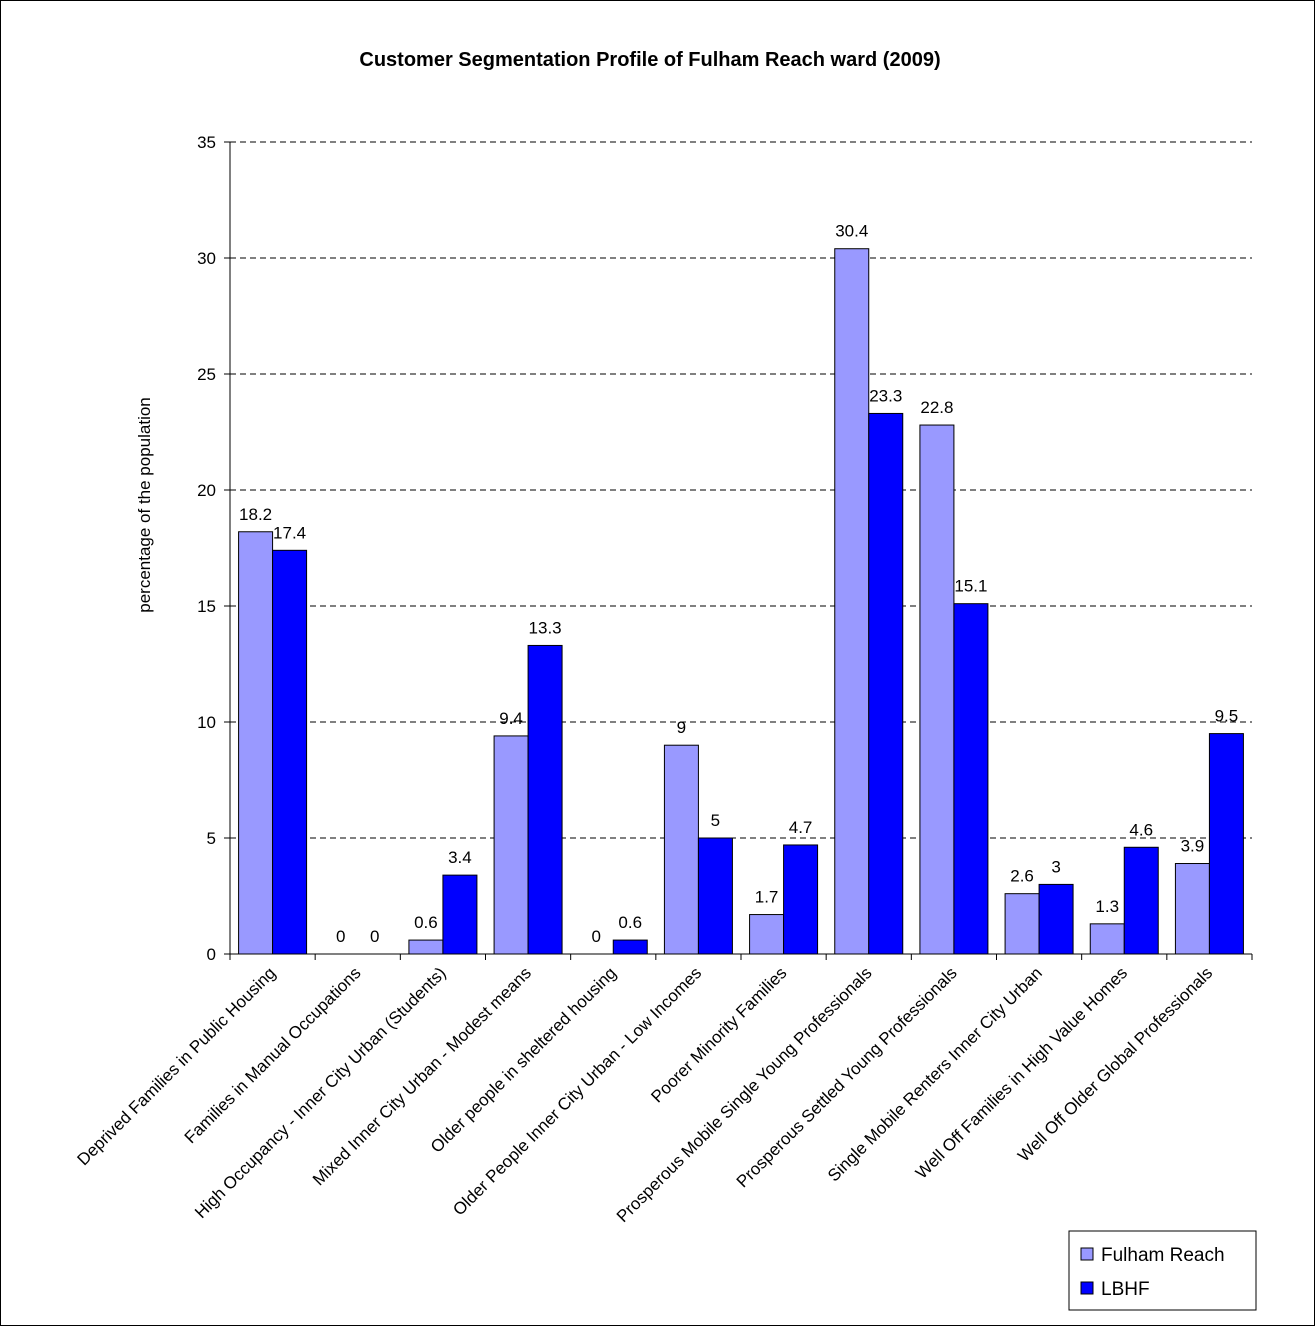 The height and width of the screenshot is (1326, 1315). What do you see at coordinates (545, 627) in the screenshot?
I see `data-label: 13.3` at bounding box center [545, 627].